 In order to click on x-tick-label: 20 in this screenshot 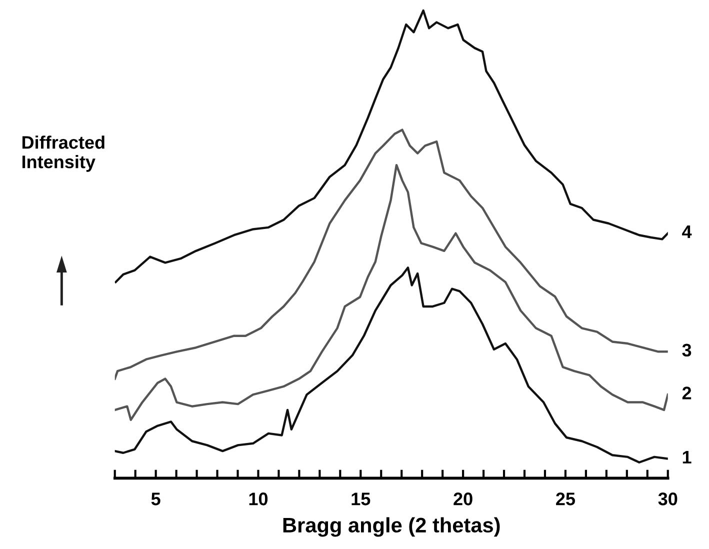, I will do `click(463, 499)`.